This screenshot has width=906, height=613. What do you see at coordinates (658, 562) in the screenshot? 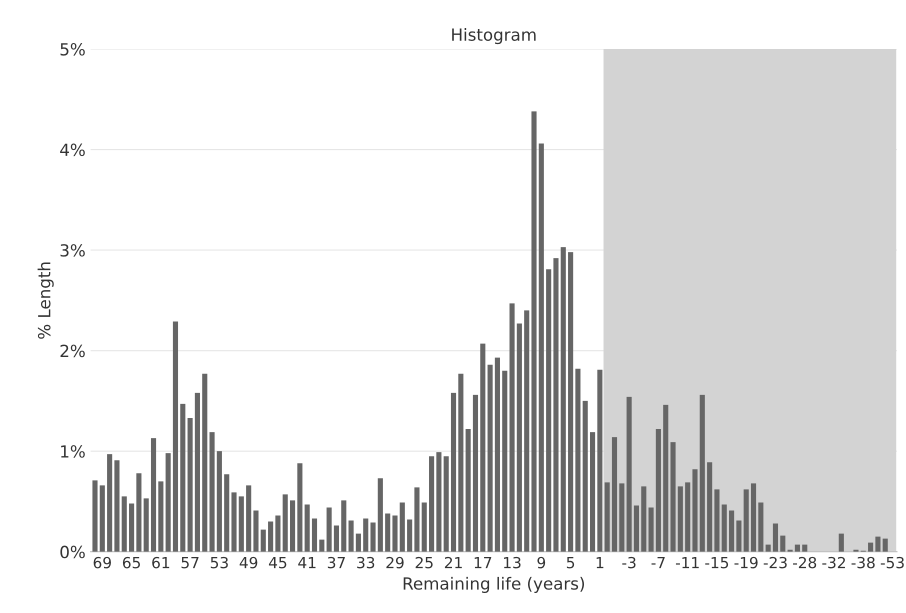
I see `x-tick-label: -7` at bounding box center [658, 562].